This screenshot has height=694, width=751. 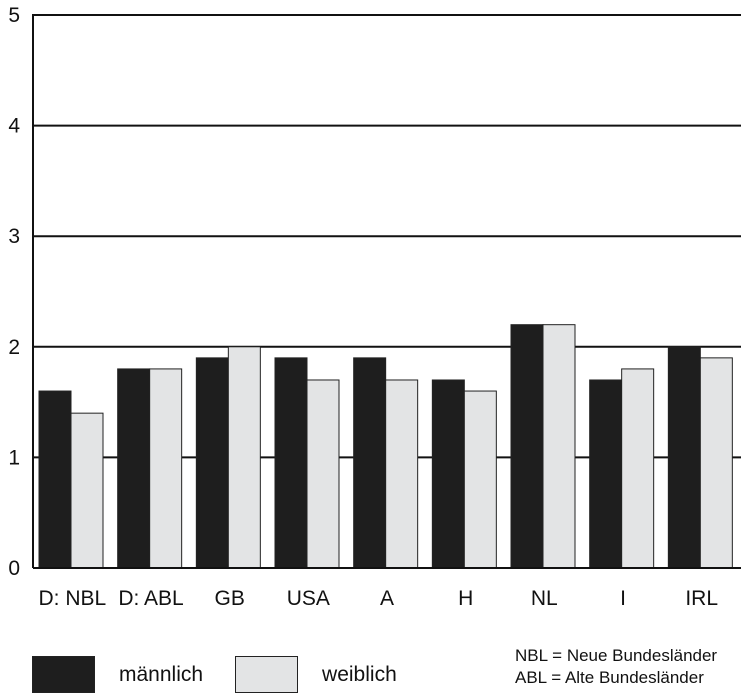 I want to click on y-tick-label: 5, so click(x=14, y=15).